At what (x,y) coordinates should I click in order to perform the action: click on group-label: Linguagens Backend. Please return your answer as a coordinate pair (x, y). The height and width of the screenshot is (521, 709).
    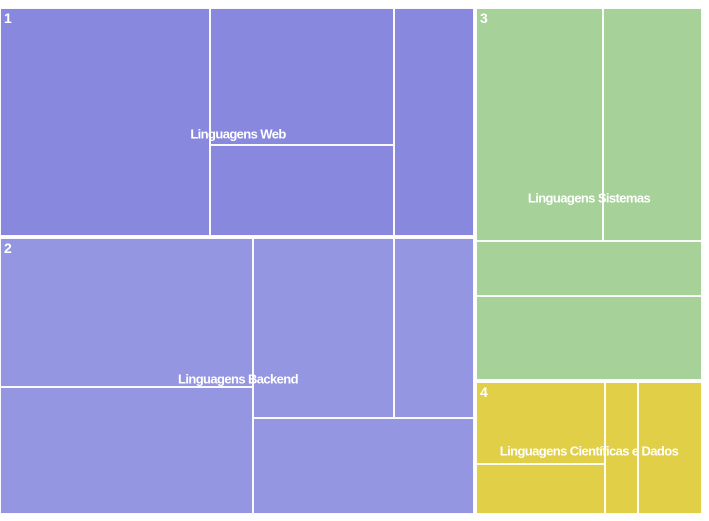
    Looking at the image, I should click on (238, 379).